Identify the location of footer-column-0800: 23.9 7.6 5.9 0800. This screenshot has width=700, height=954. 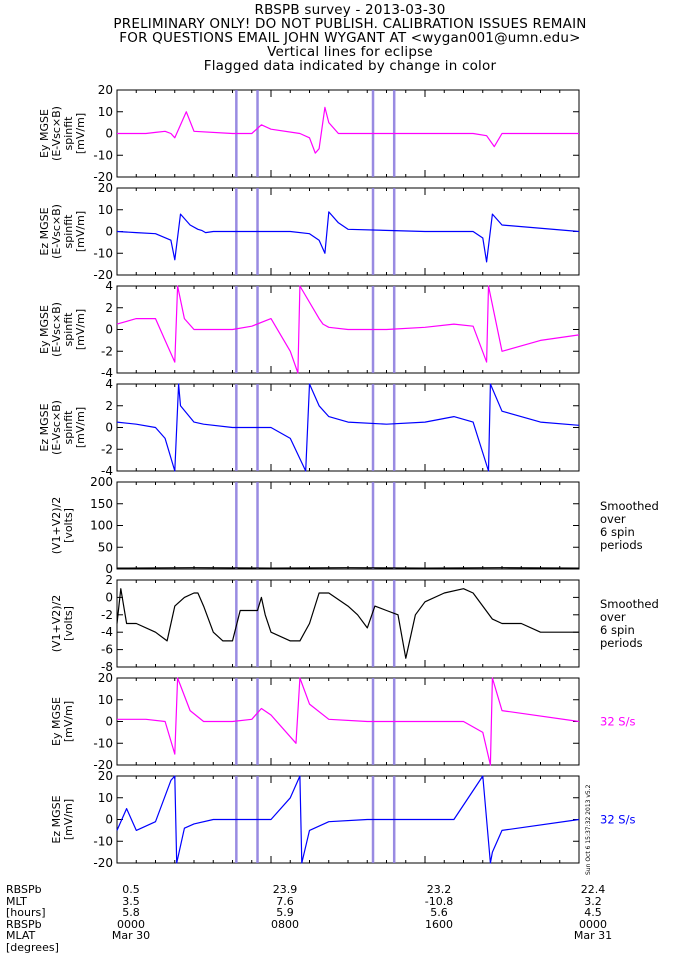
(285, 907).